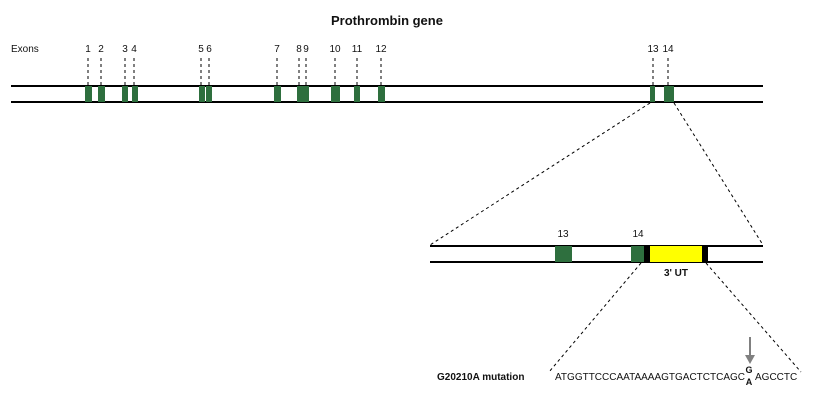 This screenshot has width=814, height=404. I want to click on exon-number-label: 14, so click(668, 49).